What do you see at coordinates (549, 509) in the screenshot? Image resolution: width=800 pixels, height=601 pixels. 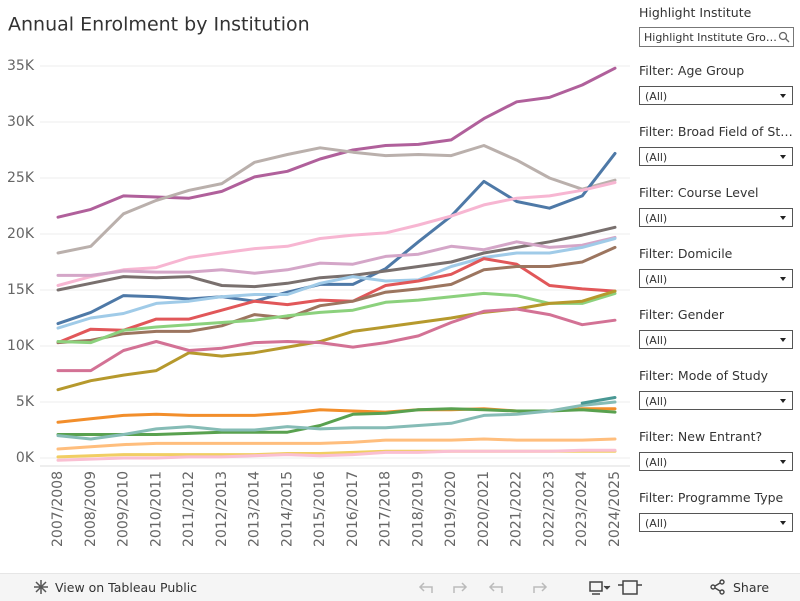 I see `x-tick-label: 2022/2023` at bounding box center [549, 509].